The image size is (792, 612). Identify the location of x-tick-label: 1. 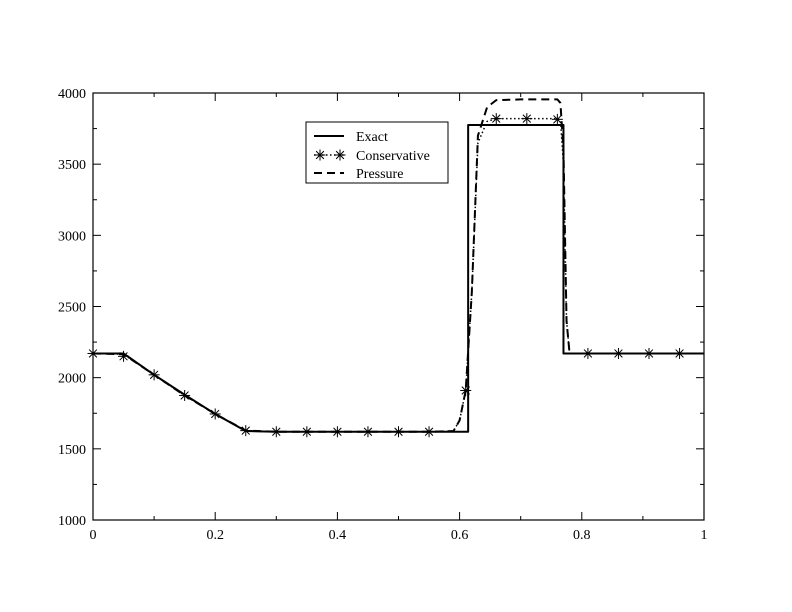
(704, 535).